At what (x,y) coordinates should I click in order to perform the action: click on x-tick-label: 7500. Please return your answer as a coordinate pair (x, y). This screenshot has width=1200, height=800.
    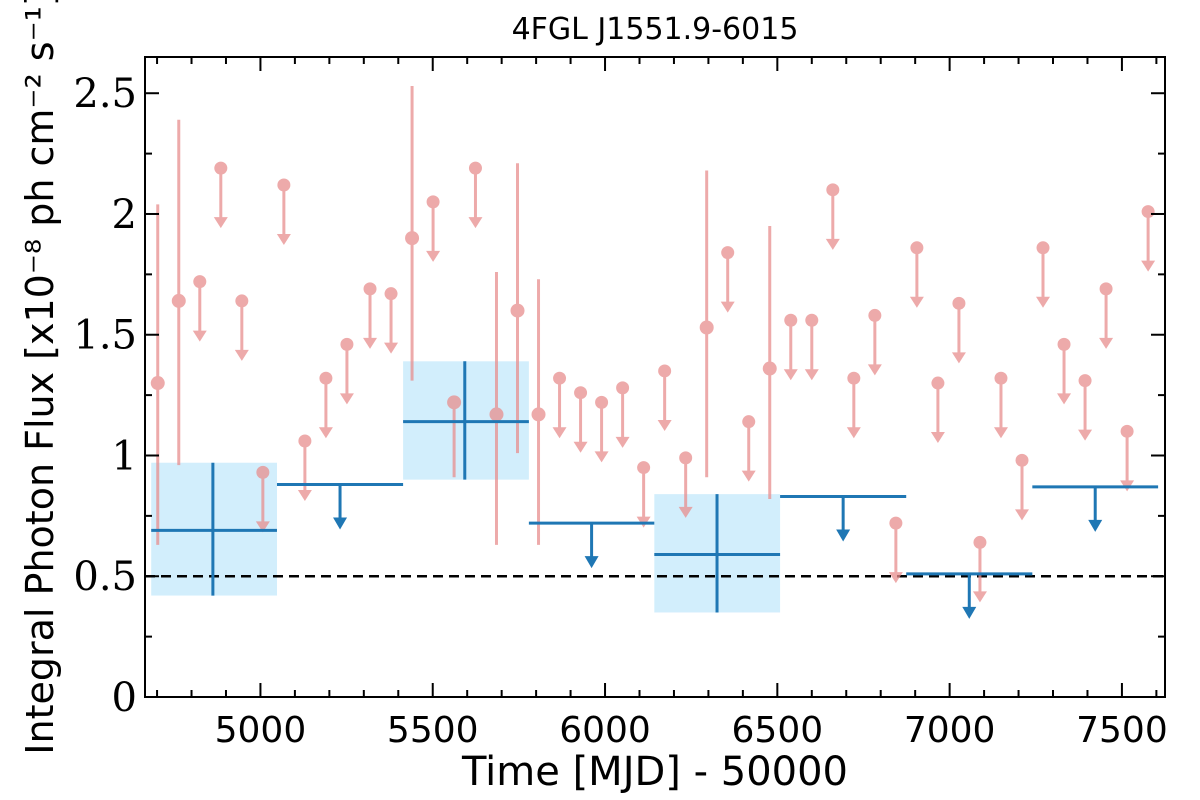
    Looking at the image, I should click on (1122, 730).